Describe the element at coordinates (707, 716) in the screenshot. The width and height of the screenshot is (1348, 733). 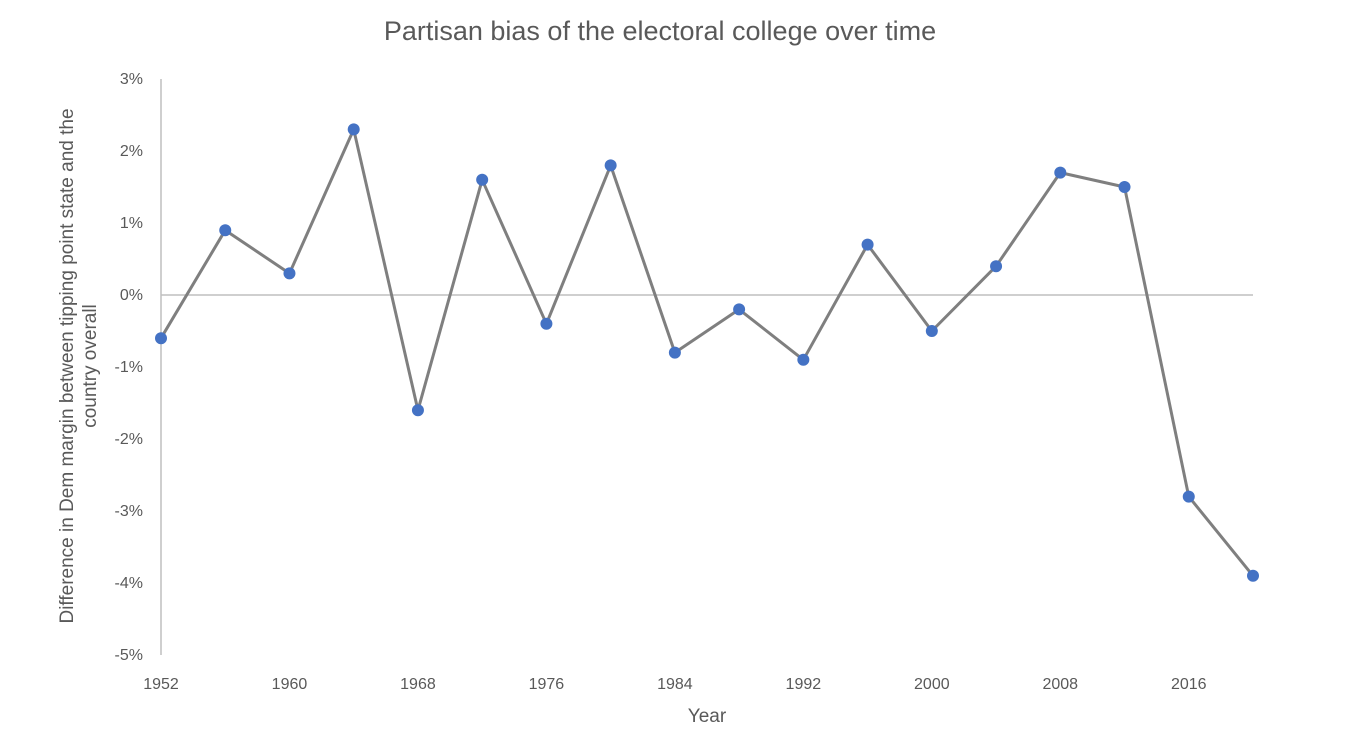
I see `x-axis-title: Year` at that location.